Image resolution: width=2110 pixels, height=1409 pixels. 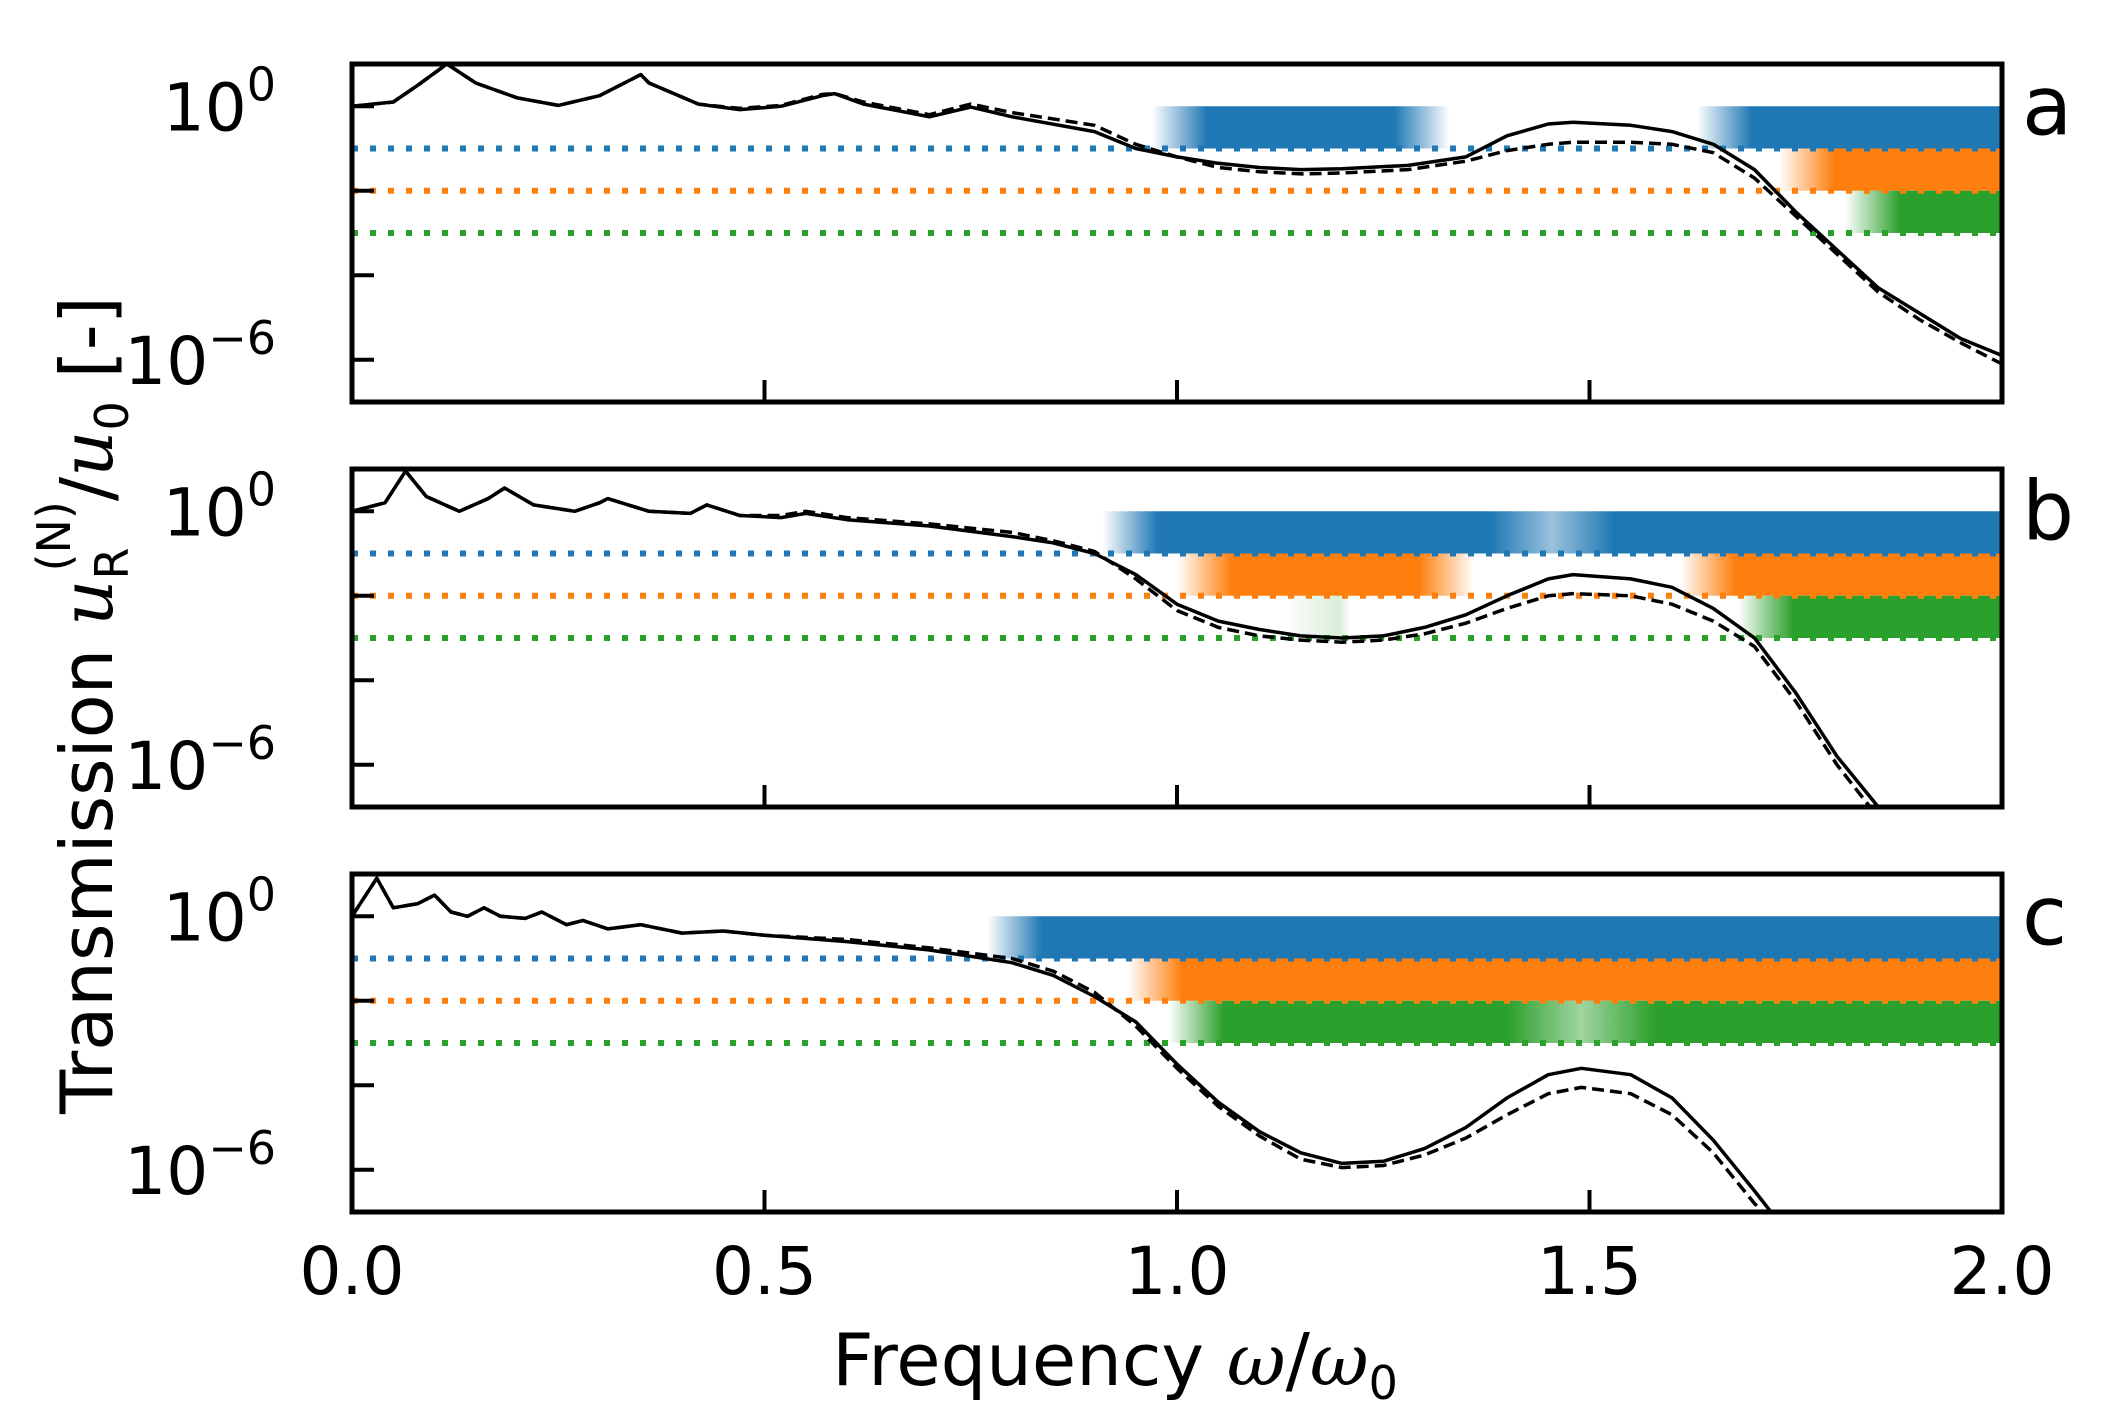 What do you see at coordinates (2044, 916) in the screenshot?
I see `panel-label-c: c` at bounding box center [2044, 916].